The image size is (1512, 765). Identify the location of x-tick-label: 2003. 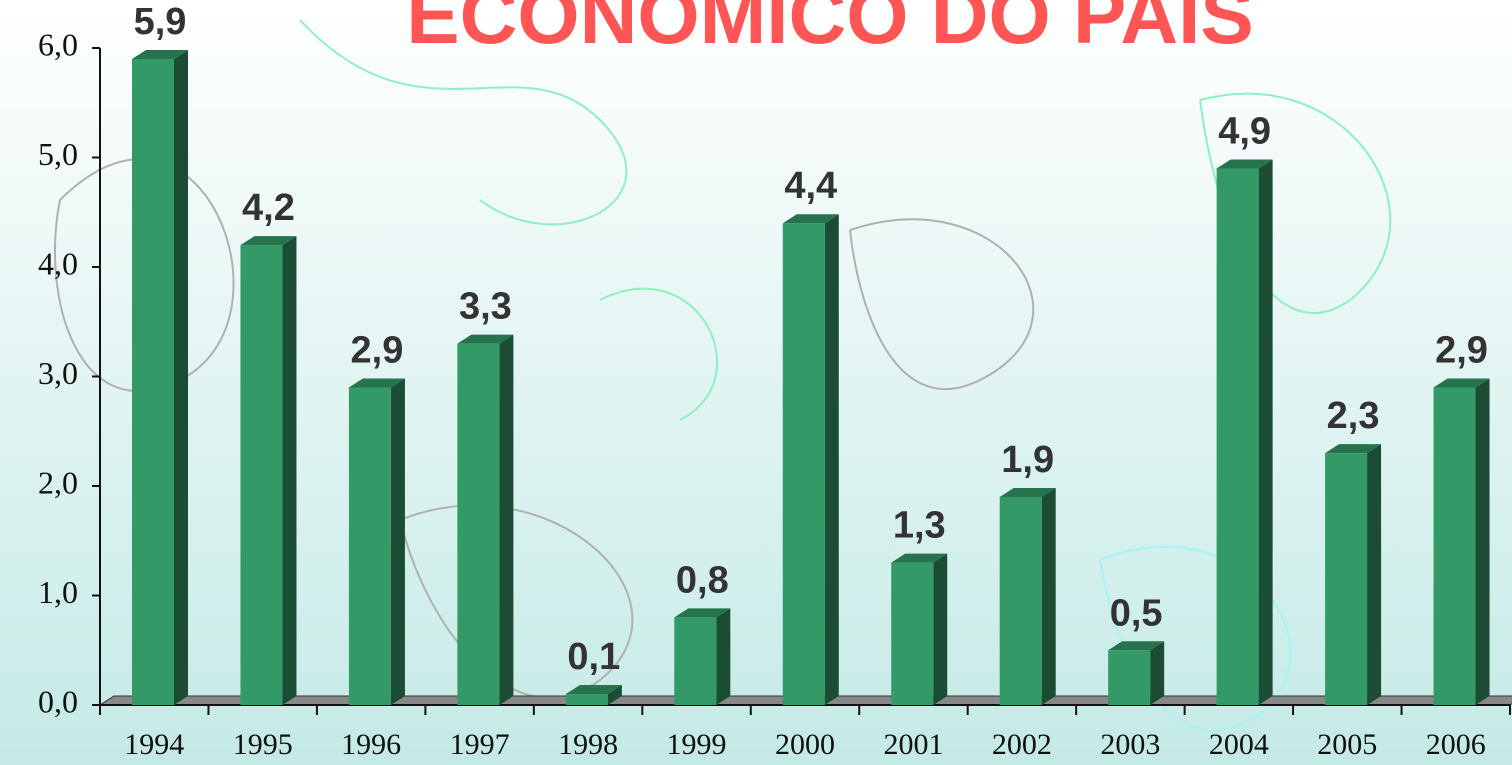
(1130, 744).